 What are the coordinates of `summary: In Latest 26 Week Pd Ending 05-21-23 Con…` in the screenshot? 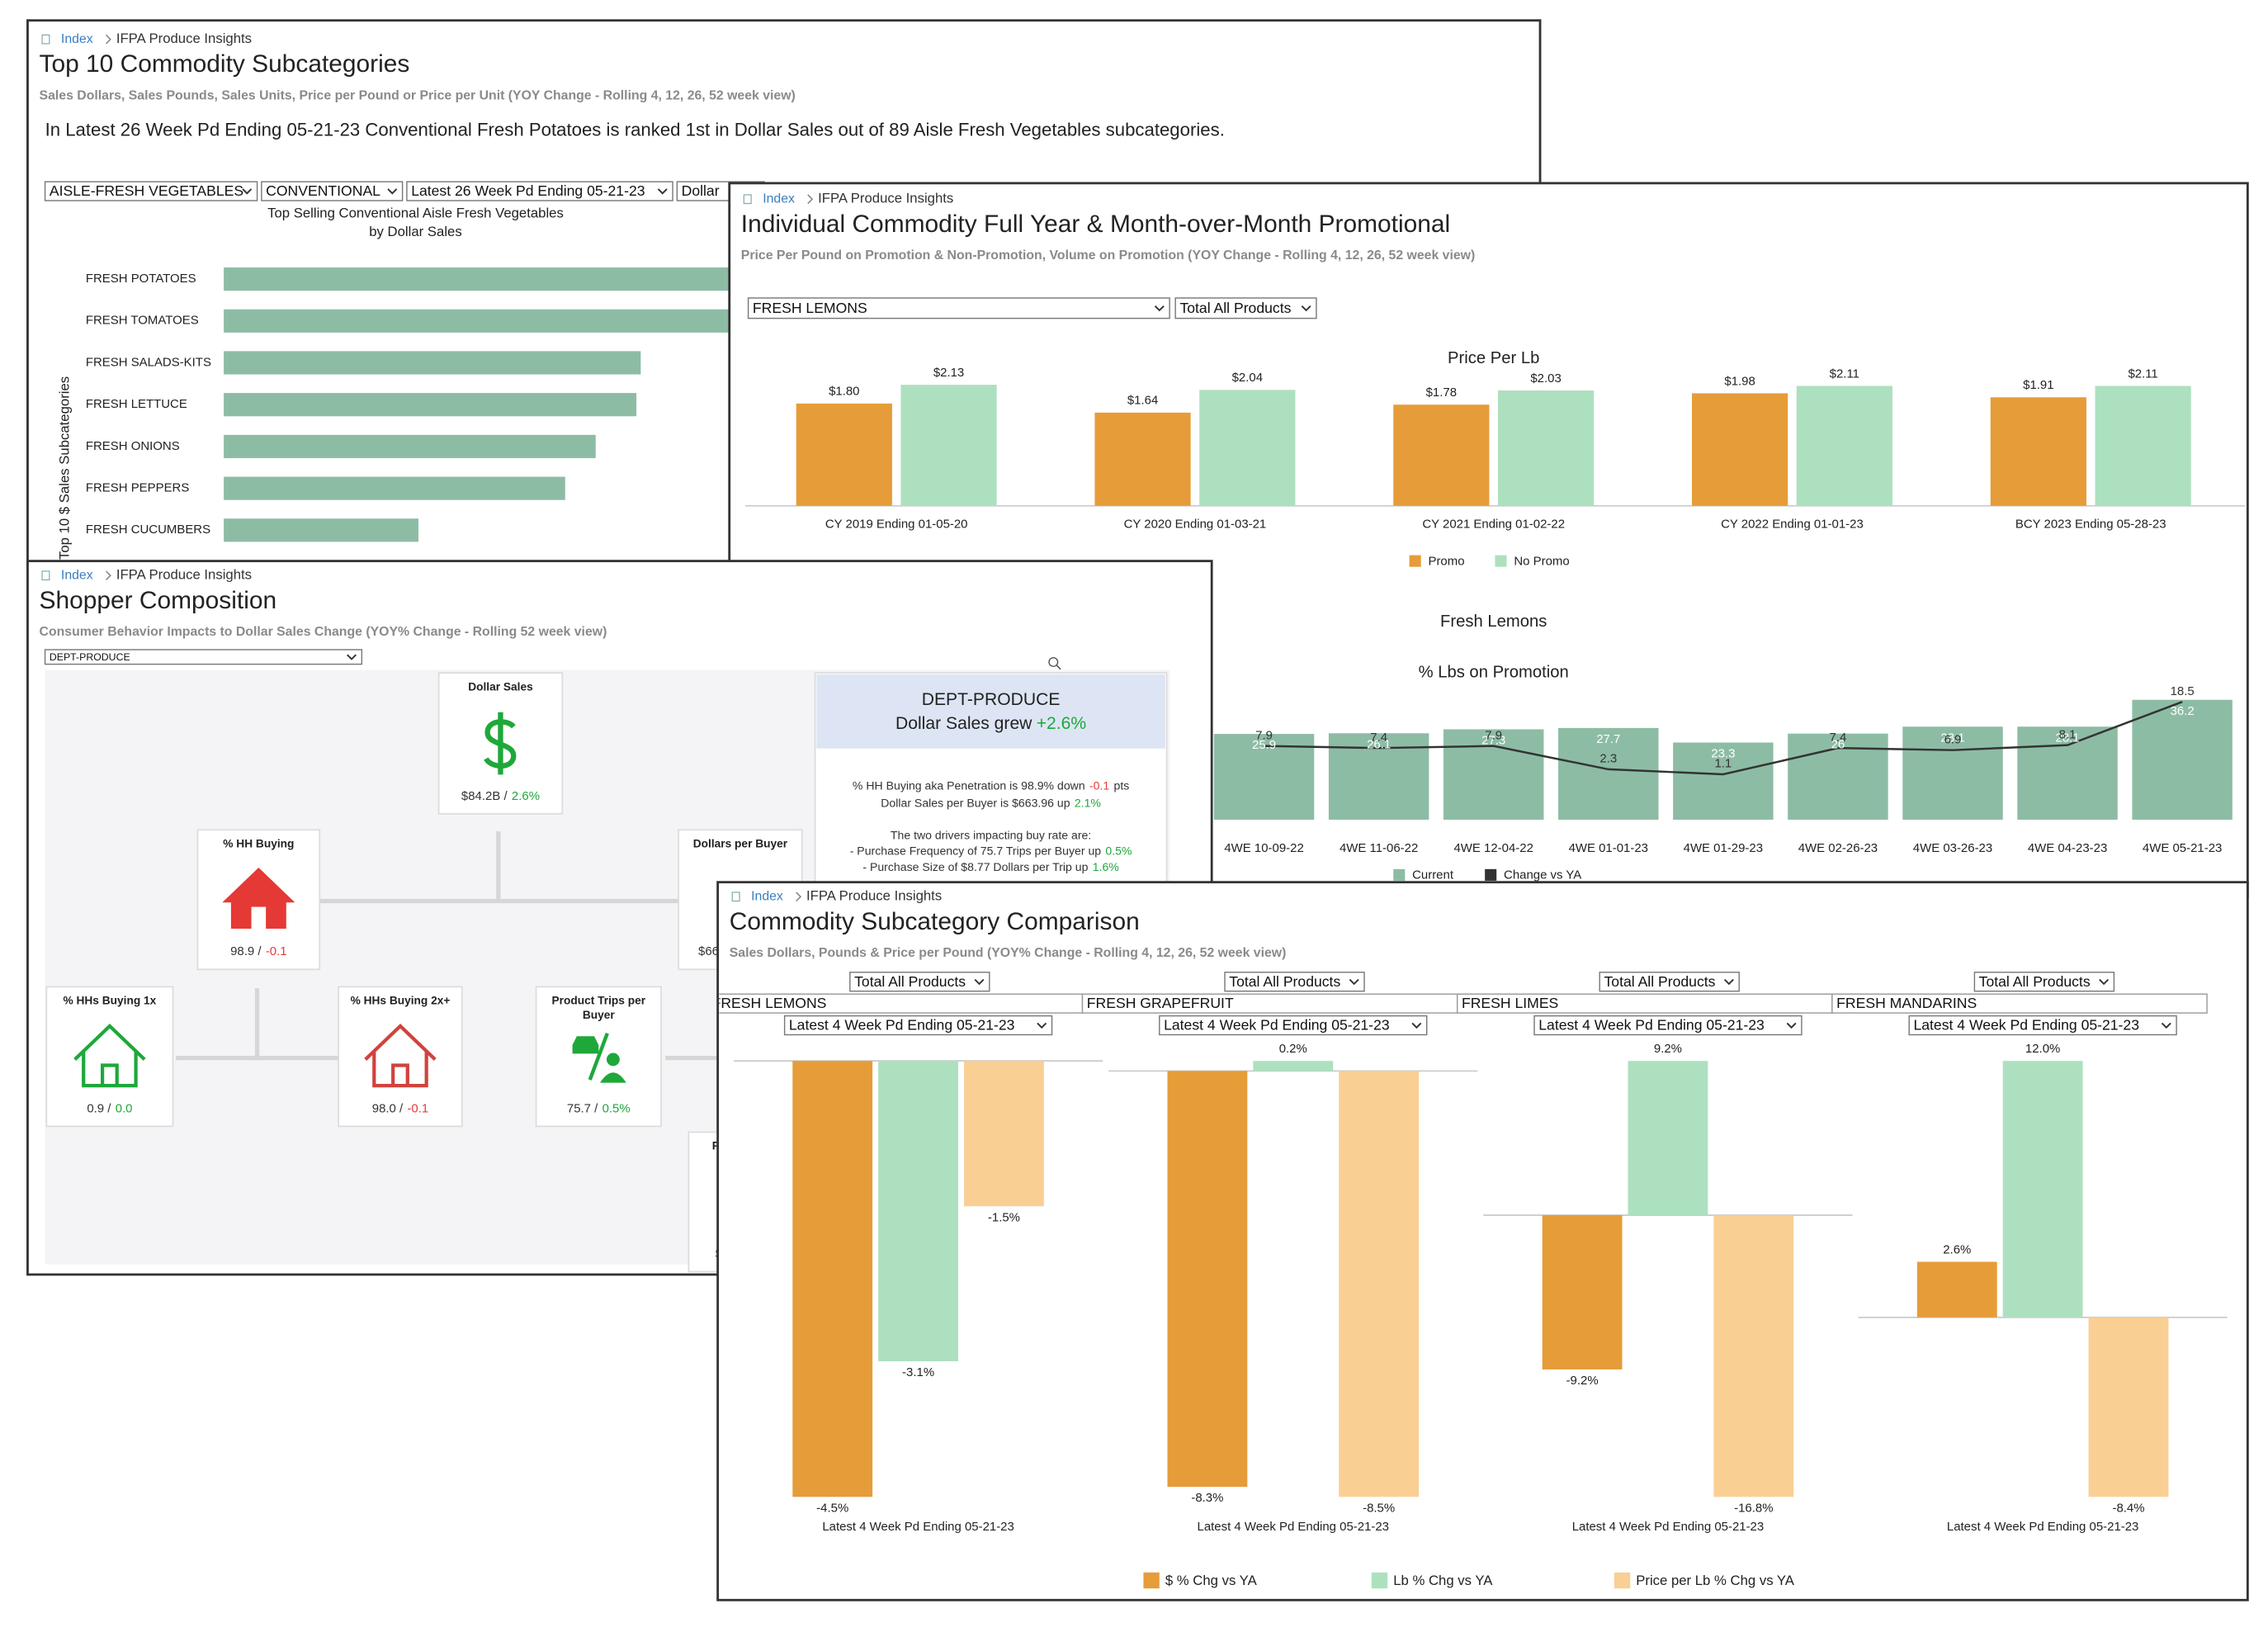 It's located at (635, 129).